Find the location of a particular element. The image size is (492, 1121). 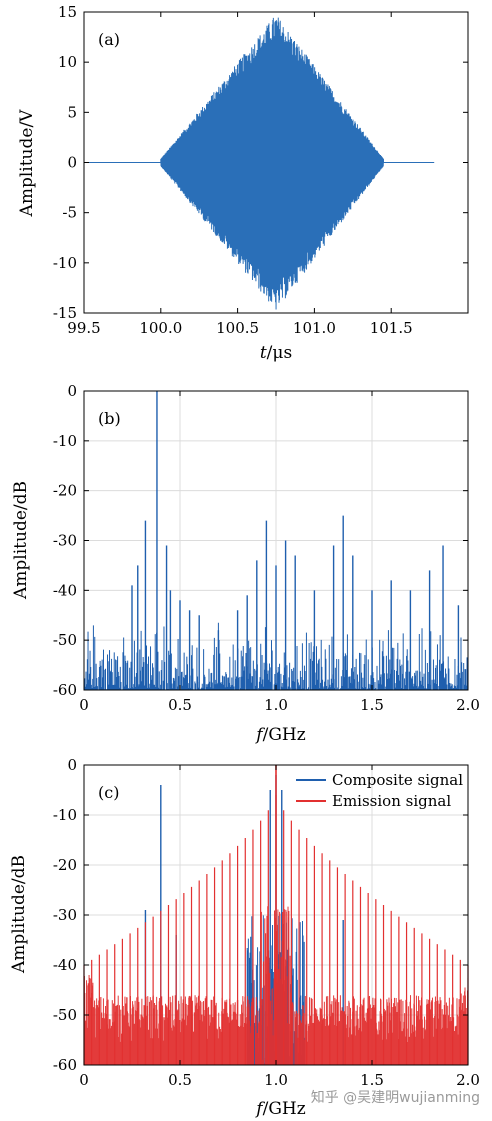

y-tick-label: 15 is located at coordinates (67, 12).